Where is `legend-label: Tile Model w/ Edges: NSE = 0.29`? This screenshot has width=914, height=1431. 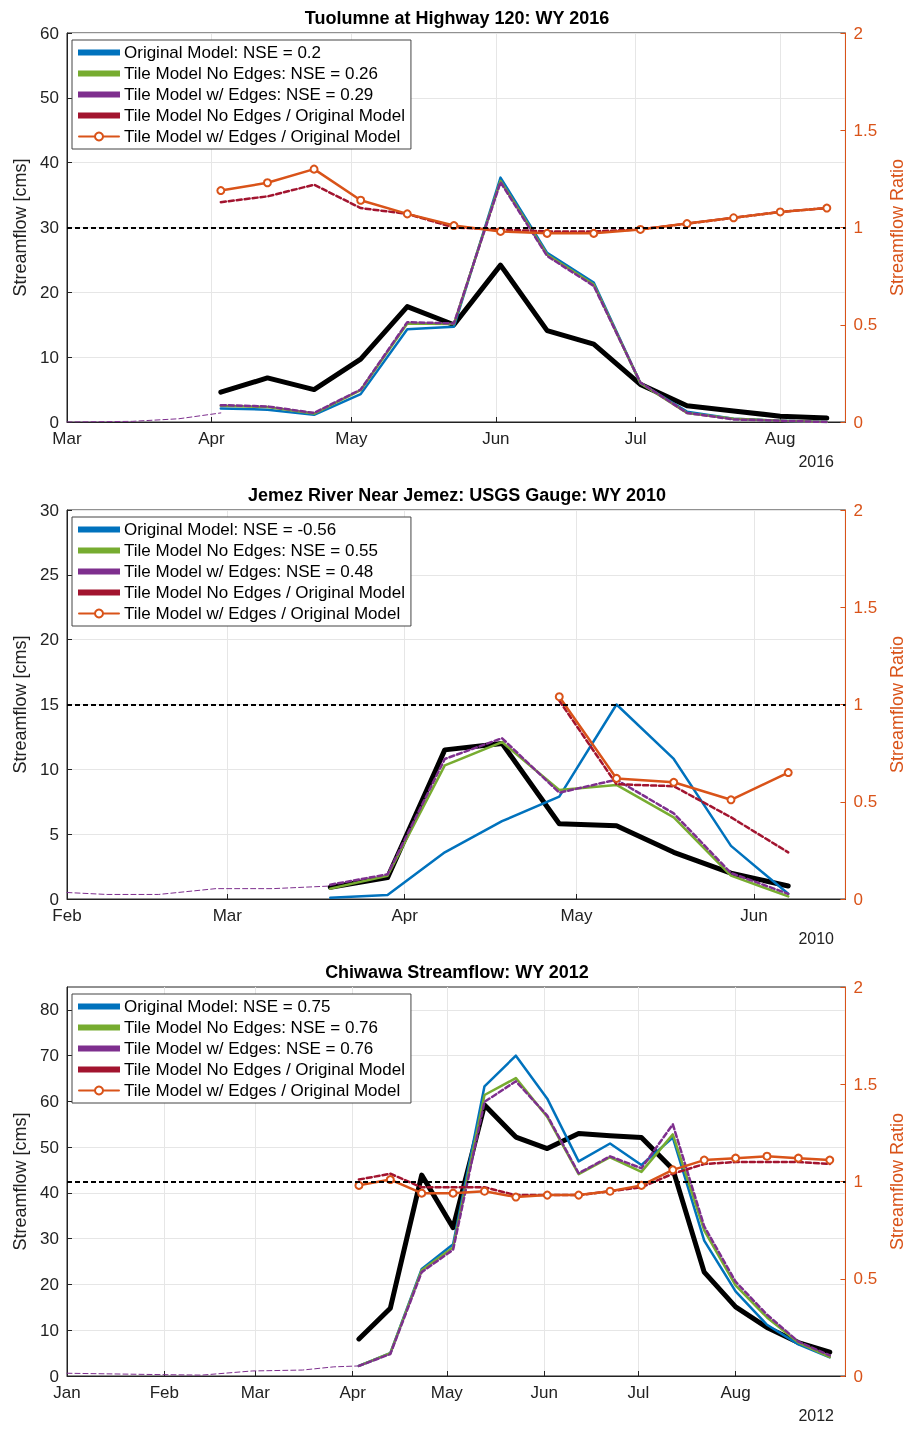
legend-label: Tile Model w/ Edges: NSE = 0.29 is located at coordinates (249, 94).